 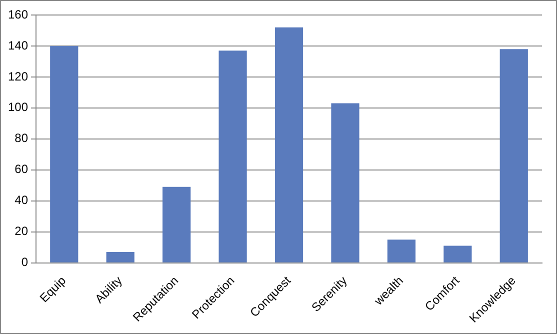 What do you see at coordinates (21, 231) in the screenshot?
I see `y-tick-label: 20` at bounding box center [21, 231].